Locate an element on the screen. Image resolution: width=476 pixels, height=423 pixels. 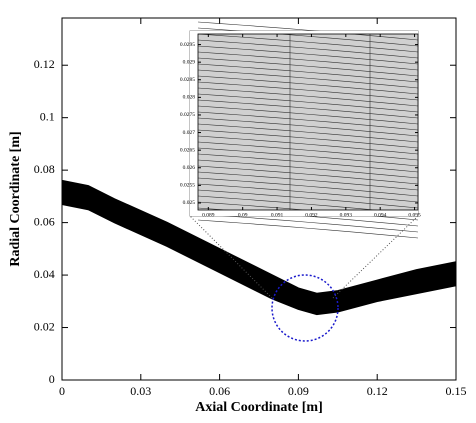
x-tick-label: 0.03 is located at coordinates (140, 391).